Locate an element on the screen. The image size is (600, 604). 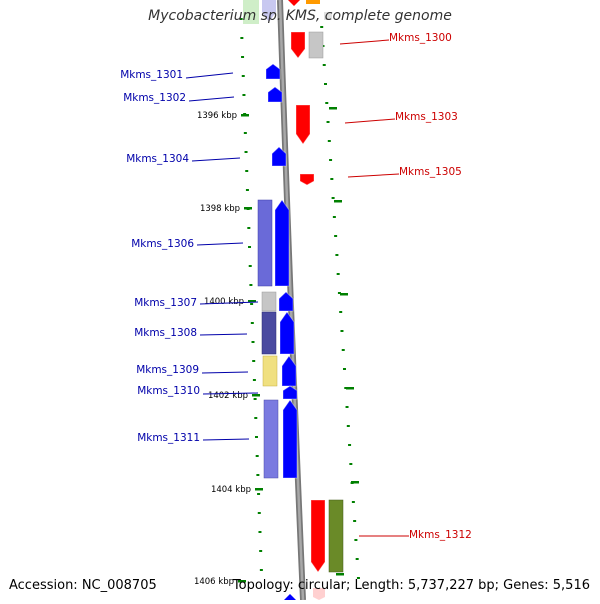
gene-label: Mkms_1300 is located at coordinates (420, 38).